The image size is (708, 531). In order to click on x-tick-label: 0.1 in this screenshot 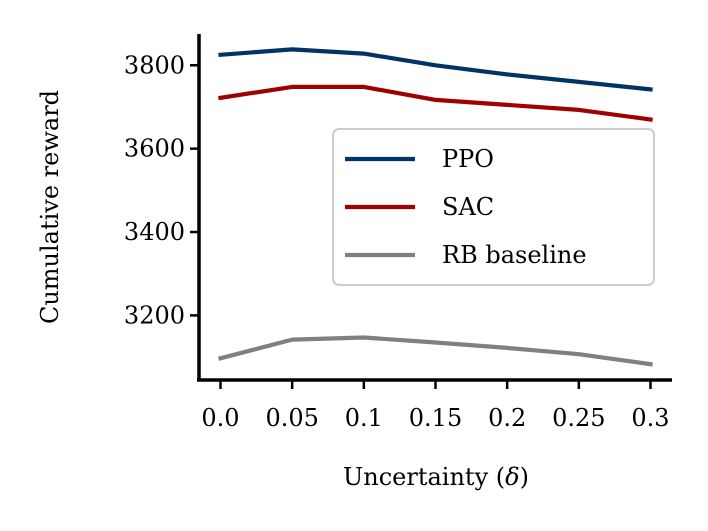, I will do `click(364, 418)`.